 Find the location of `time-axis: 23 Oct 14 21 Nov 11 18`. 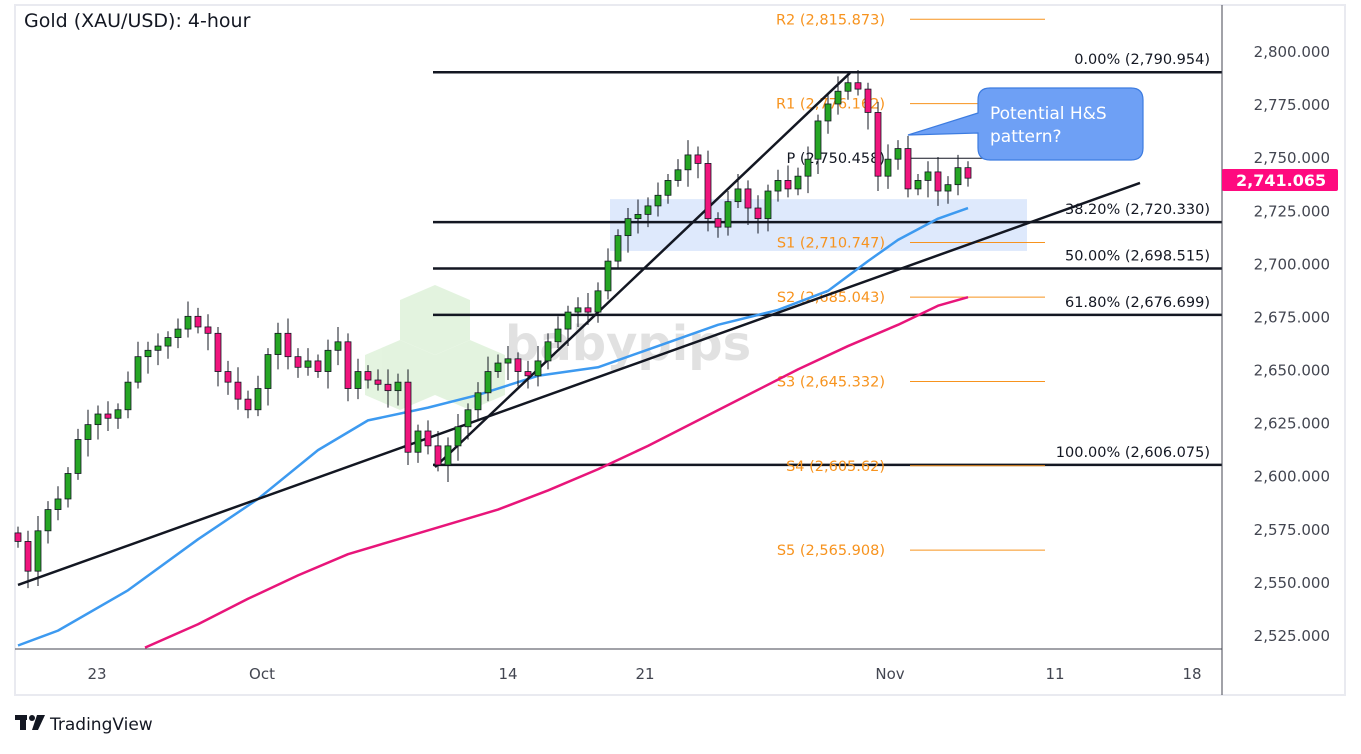

time-axis: 23 Oct 14 21 Nov 11 18 is located at coordinates (644, 674).